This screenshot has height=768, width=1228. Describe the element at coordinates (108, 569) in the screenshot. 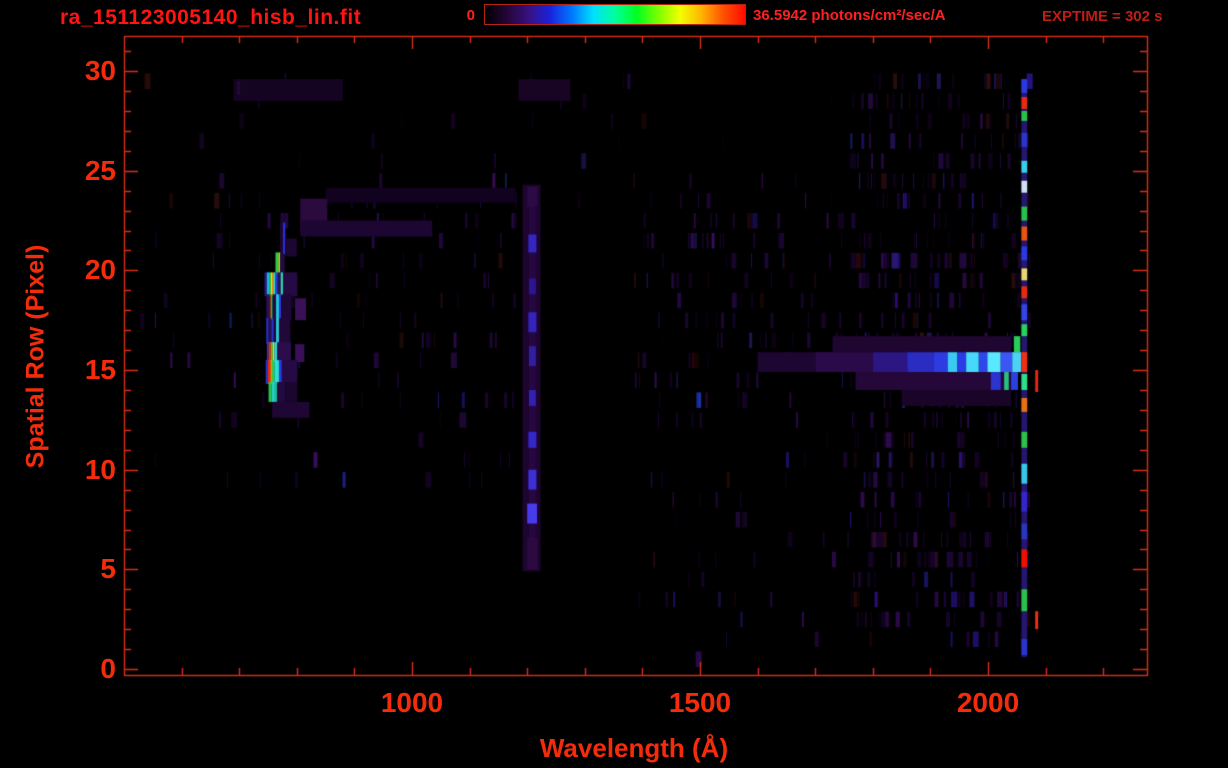

I see `y-tick-label: 5` at that location.